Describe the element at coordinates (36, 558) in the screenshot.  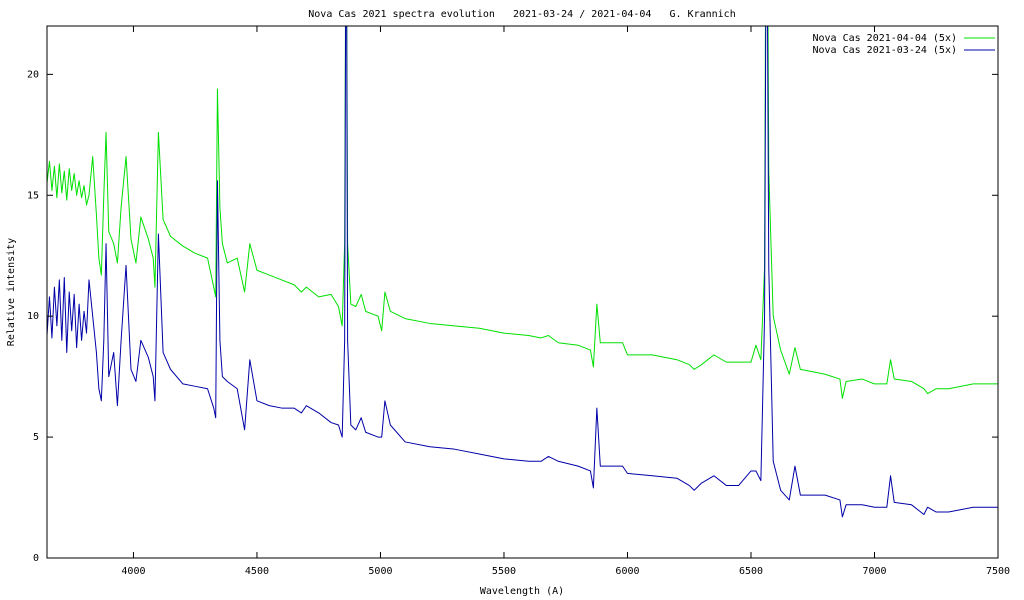
I see `y-tick-label: 0` at that location.